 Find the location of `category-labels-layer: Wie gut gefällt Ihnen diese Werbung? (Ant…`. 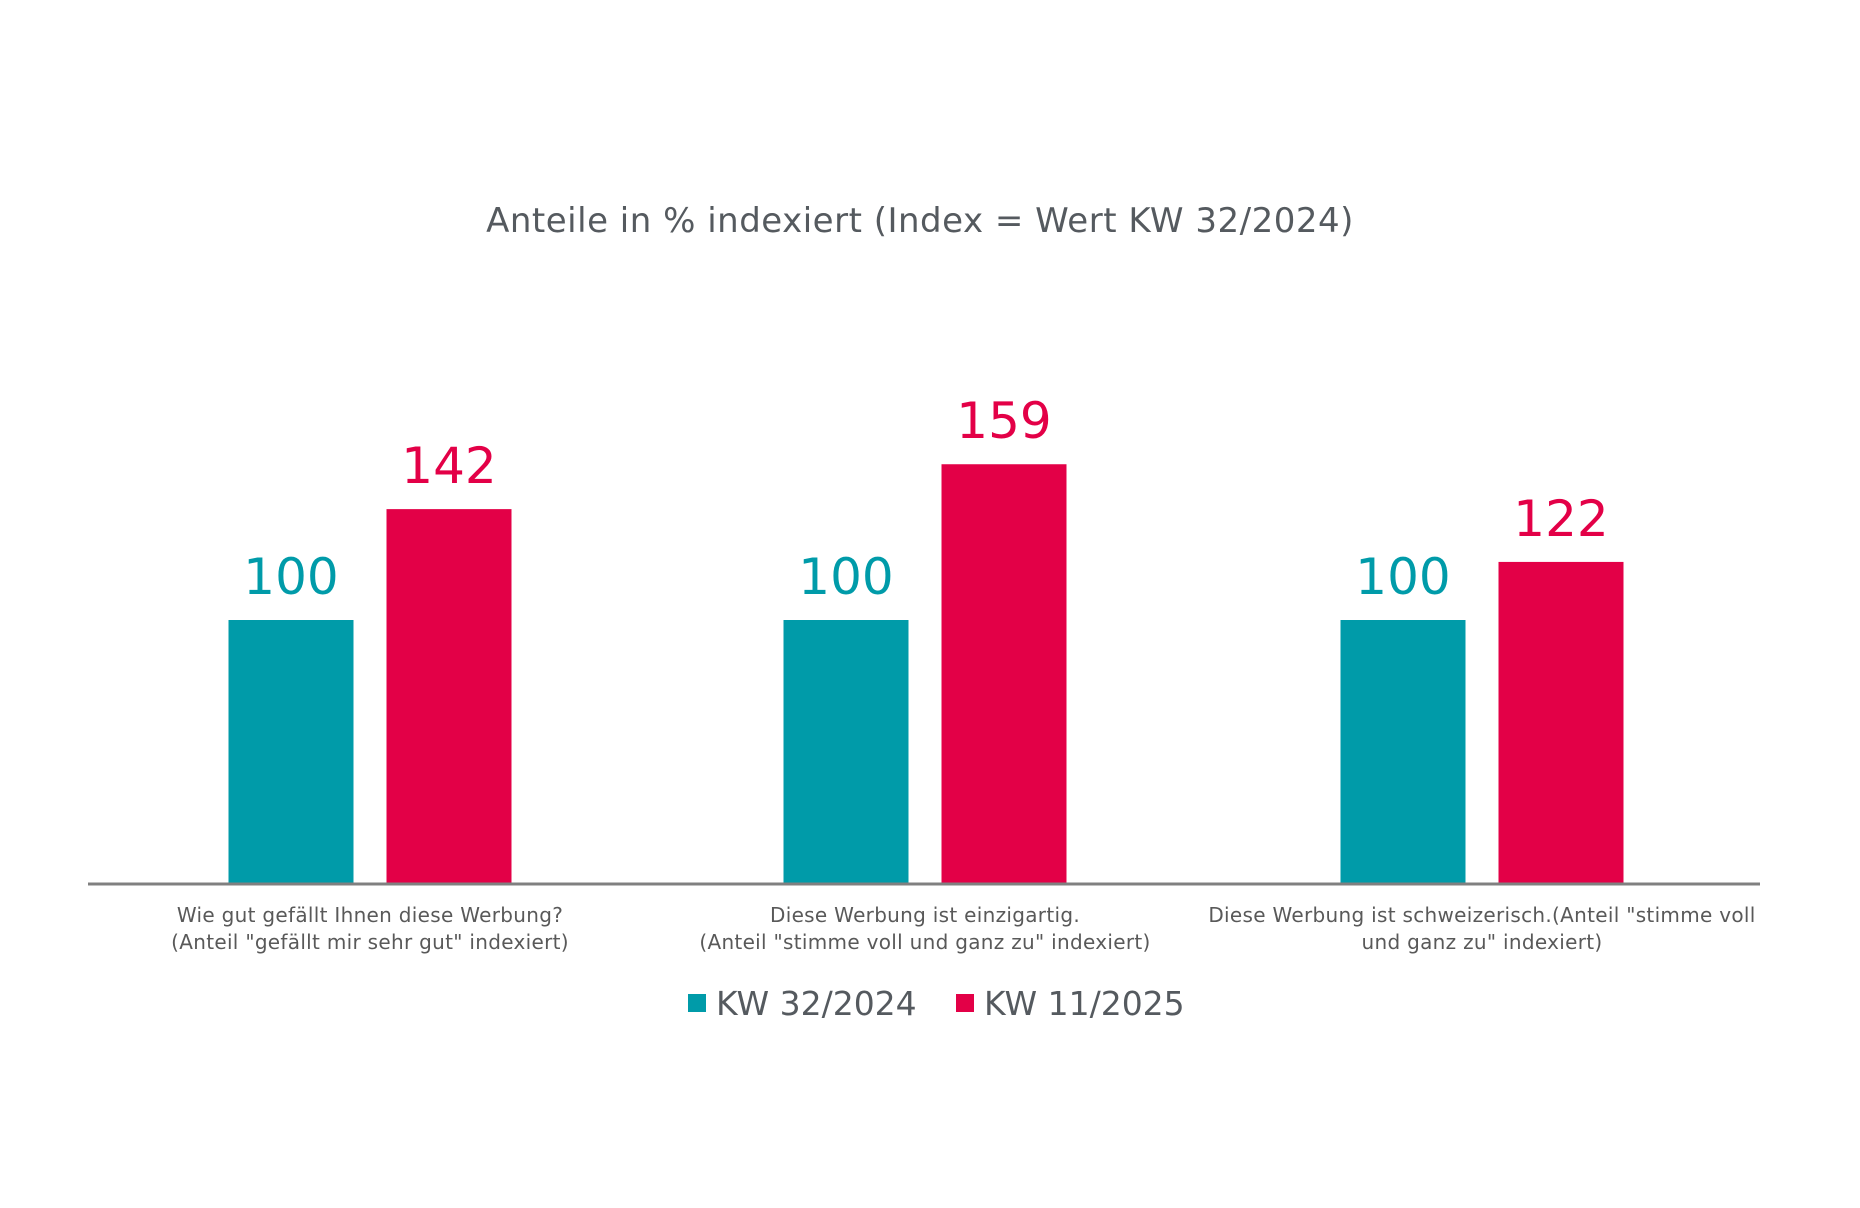

category-labels-layer: Wie gut gefällt Ihnen diese Werbung? (Ant… is located at coordinates (963, 928).